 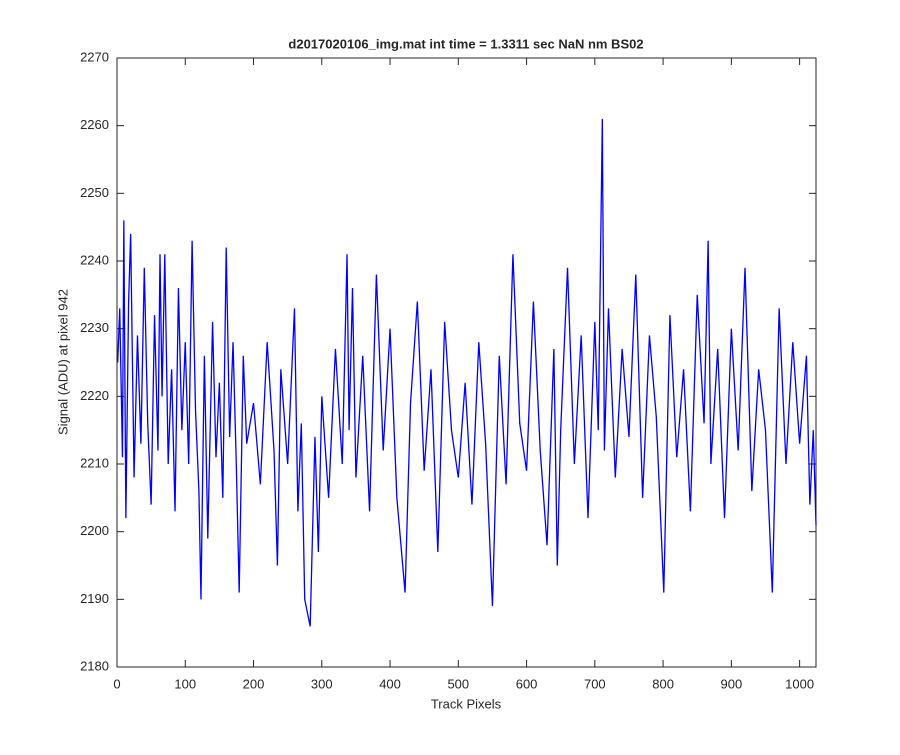 I want to click on x-axis-label: Track Pixels, so click(x=466, y=703).